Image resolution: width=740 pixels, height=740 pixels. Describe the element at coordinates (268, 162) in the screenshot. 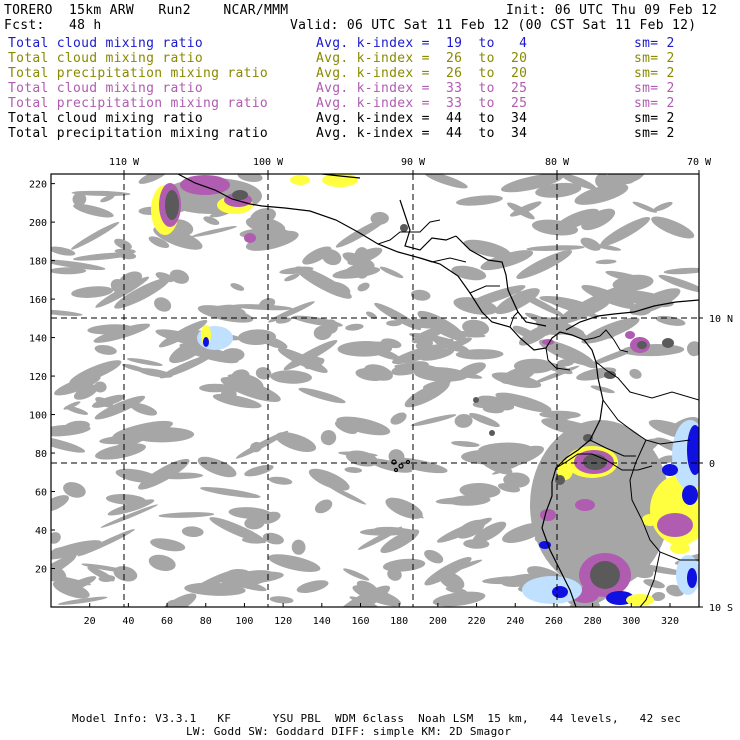

I see `lon-label: 100 W` at that location.